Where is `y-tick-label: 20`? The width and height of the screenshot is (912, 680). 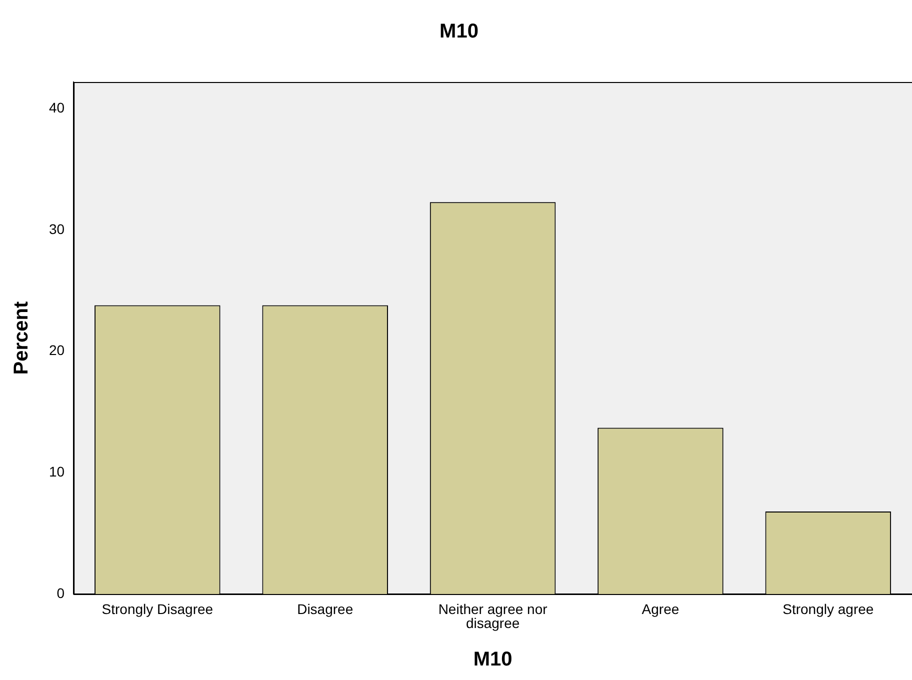
y-tick-label: 20 is located at coordinates (56, 350).